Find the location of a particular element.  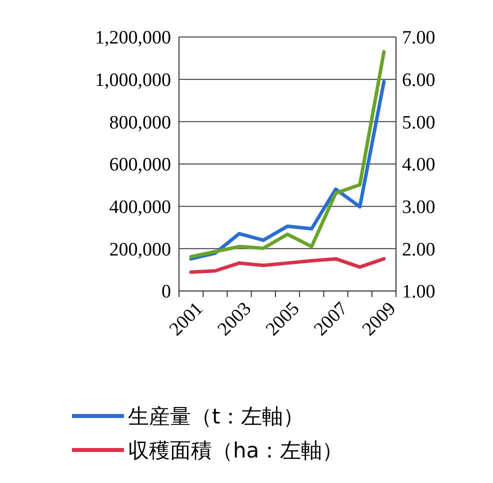

y2-tick-label: 3.00 is located at coordinates (419, 207).